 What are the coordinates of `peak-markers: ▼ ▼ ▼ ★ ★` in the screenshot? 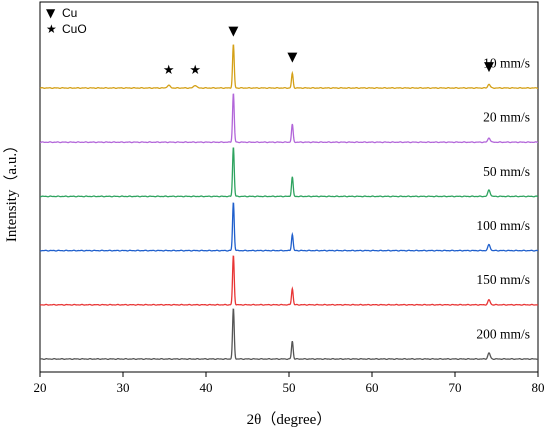 It's located at (328, 51).